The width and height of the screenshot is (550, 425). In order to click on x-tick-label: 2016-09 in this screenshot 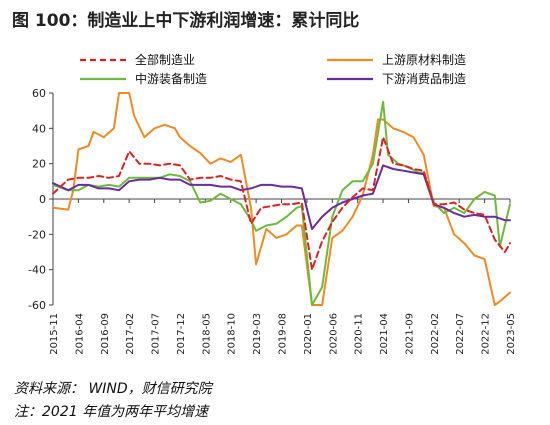, I will do `click(105, 334)`.